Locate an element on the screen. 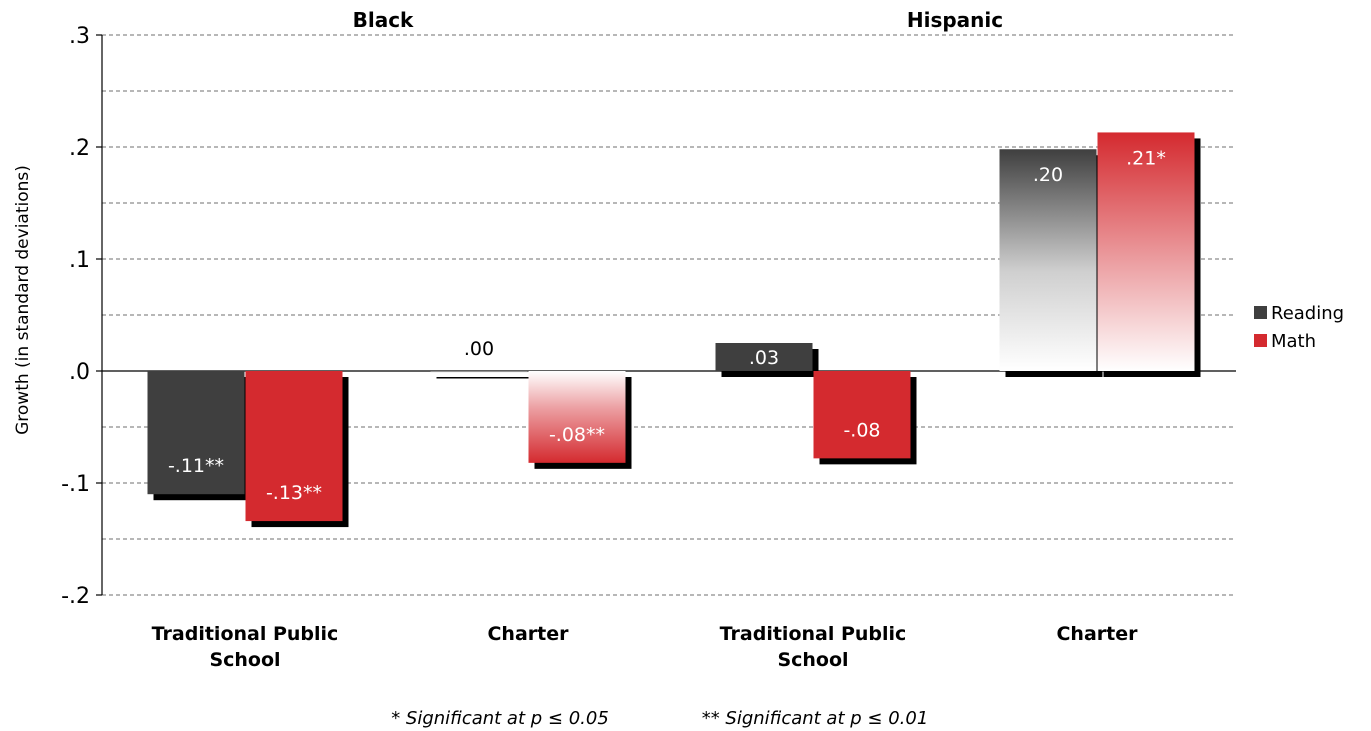 The height and width of the screenshot is (731, 1371). data-label-math: -.08 is located at coordinates (861, 430).